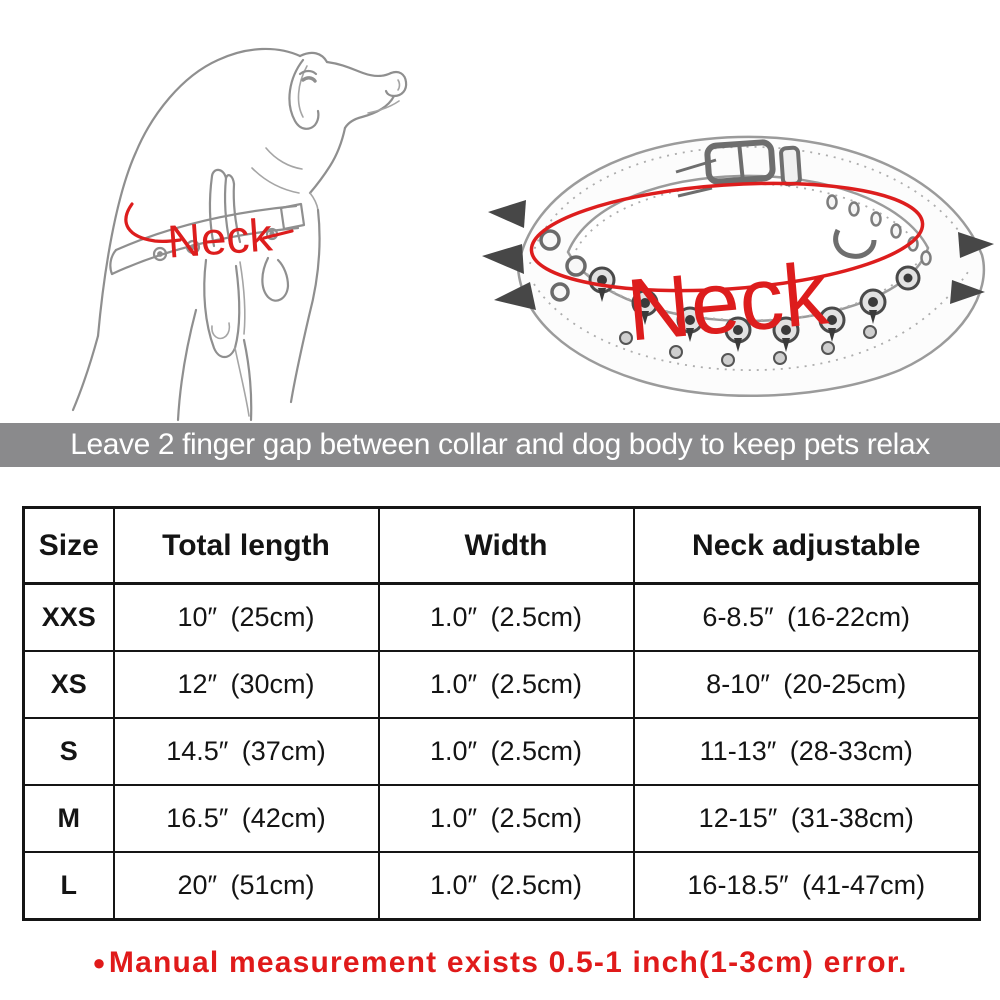 This screenshot has width=1000, height=1000. What do you see at coordinates (68, 751) in the screenshot?
I see `size-cell: S` at bounding box center [68, 751].